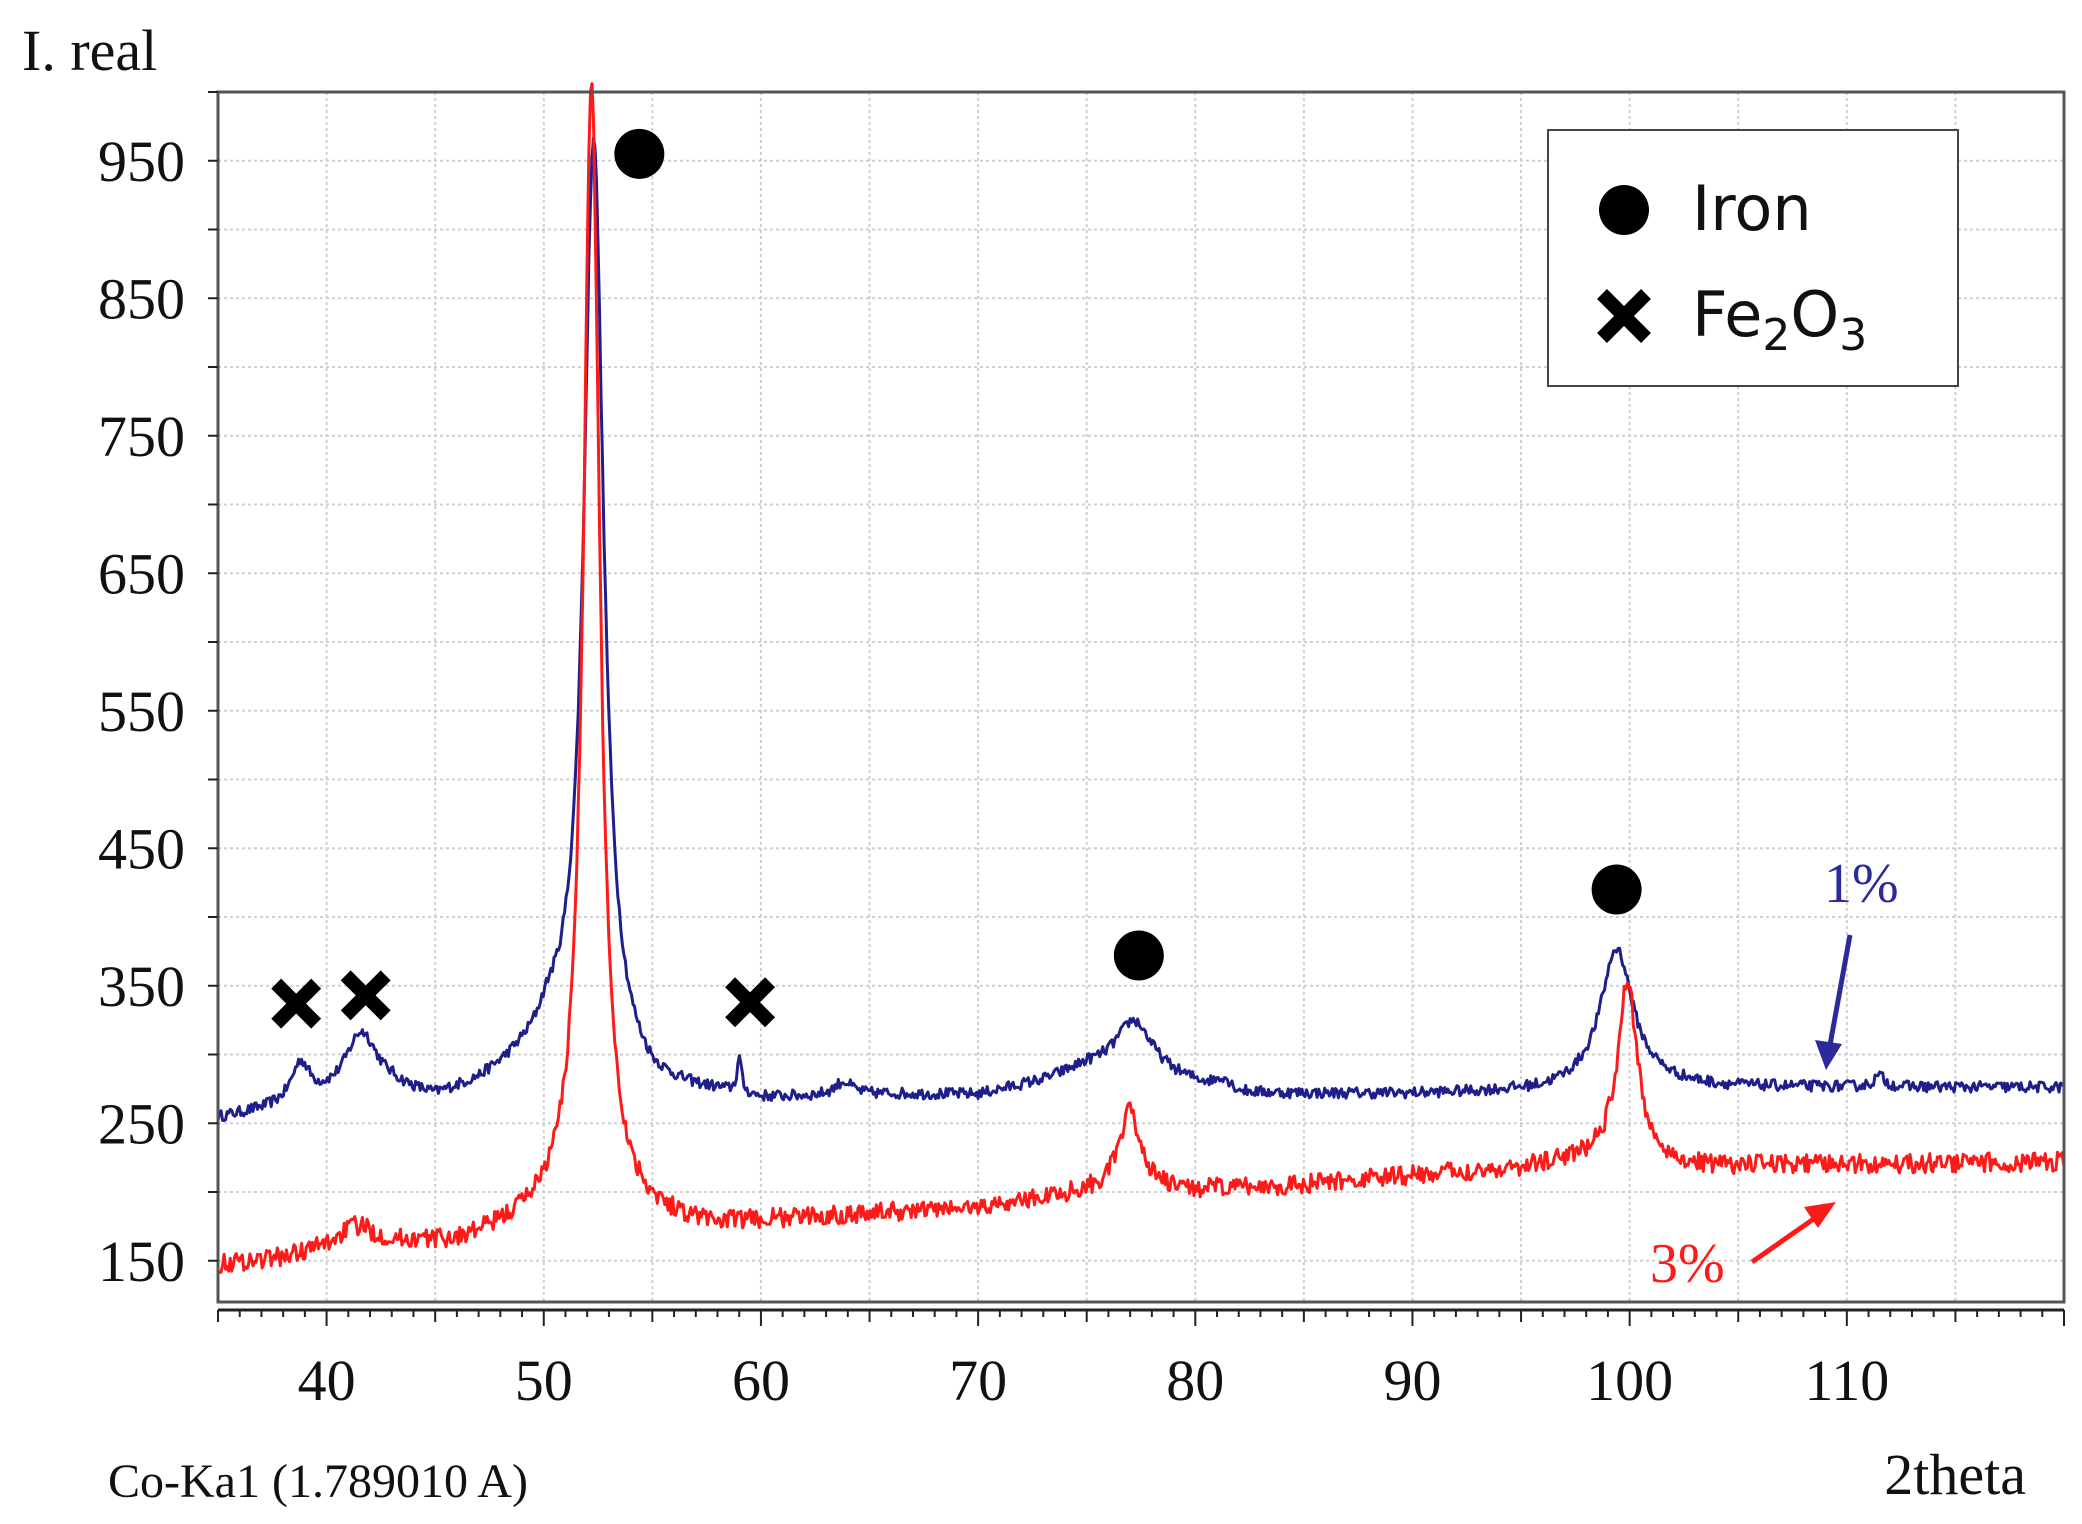 The height and width of the screenshot is (1524, 2082). I want to click on series-3pct-arrow-head, so click(1820, 1215).